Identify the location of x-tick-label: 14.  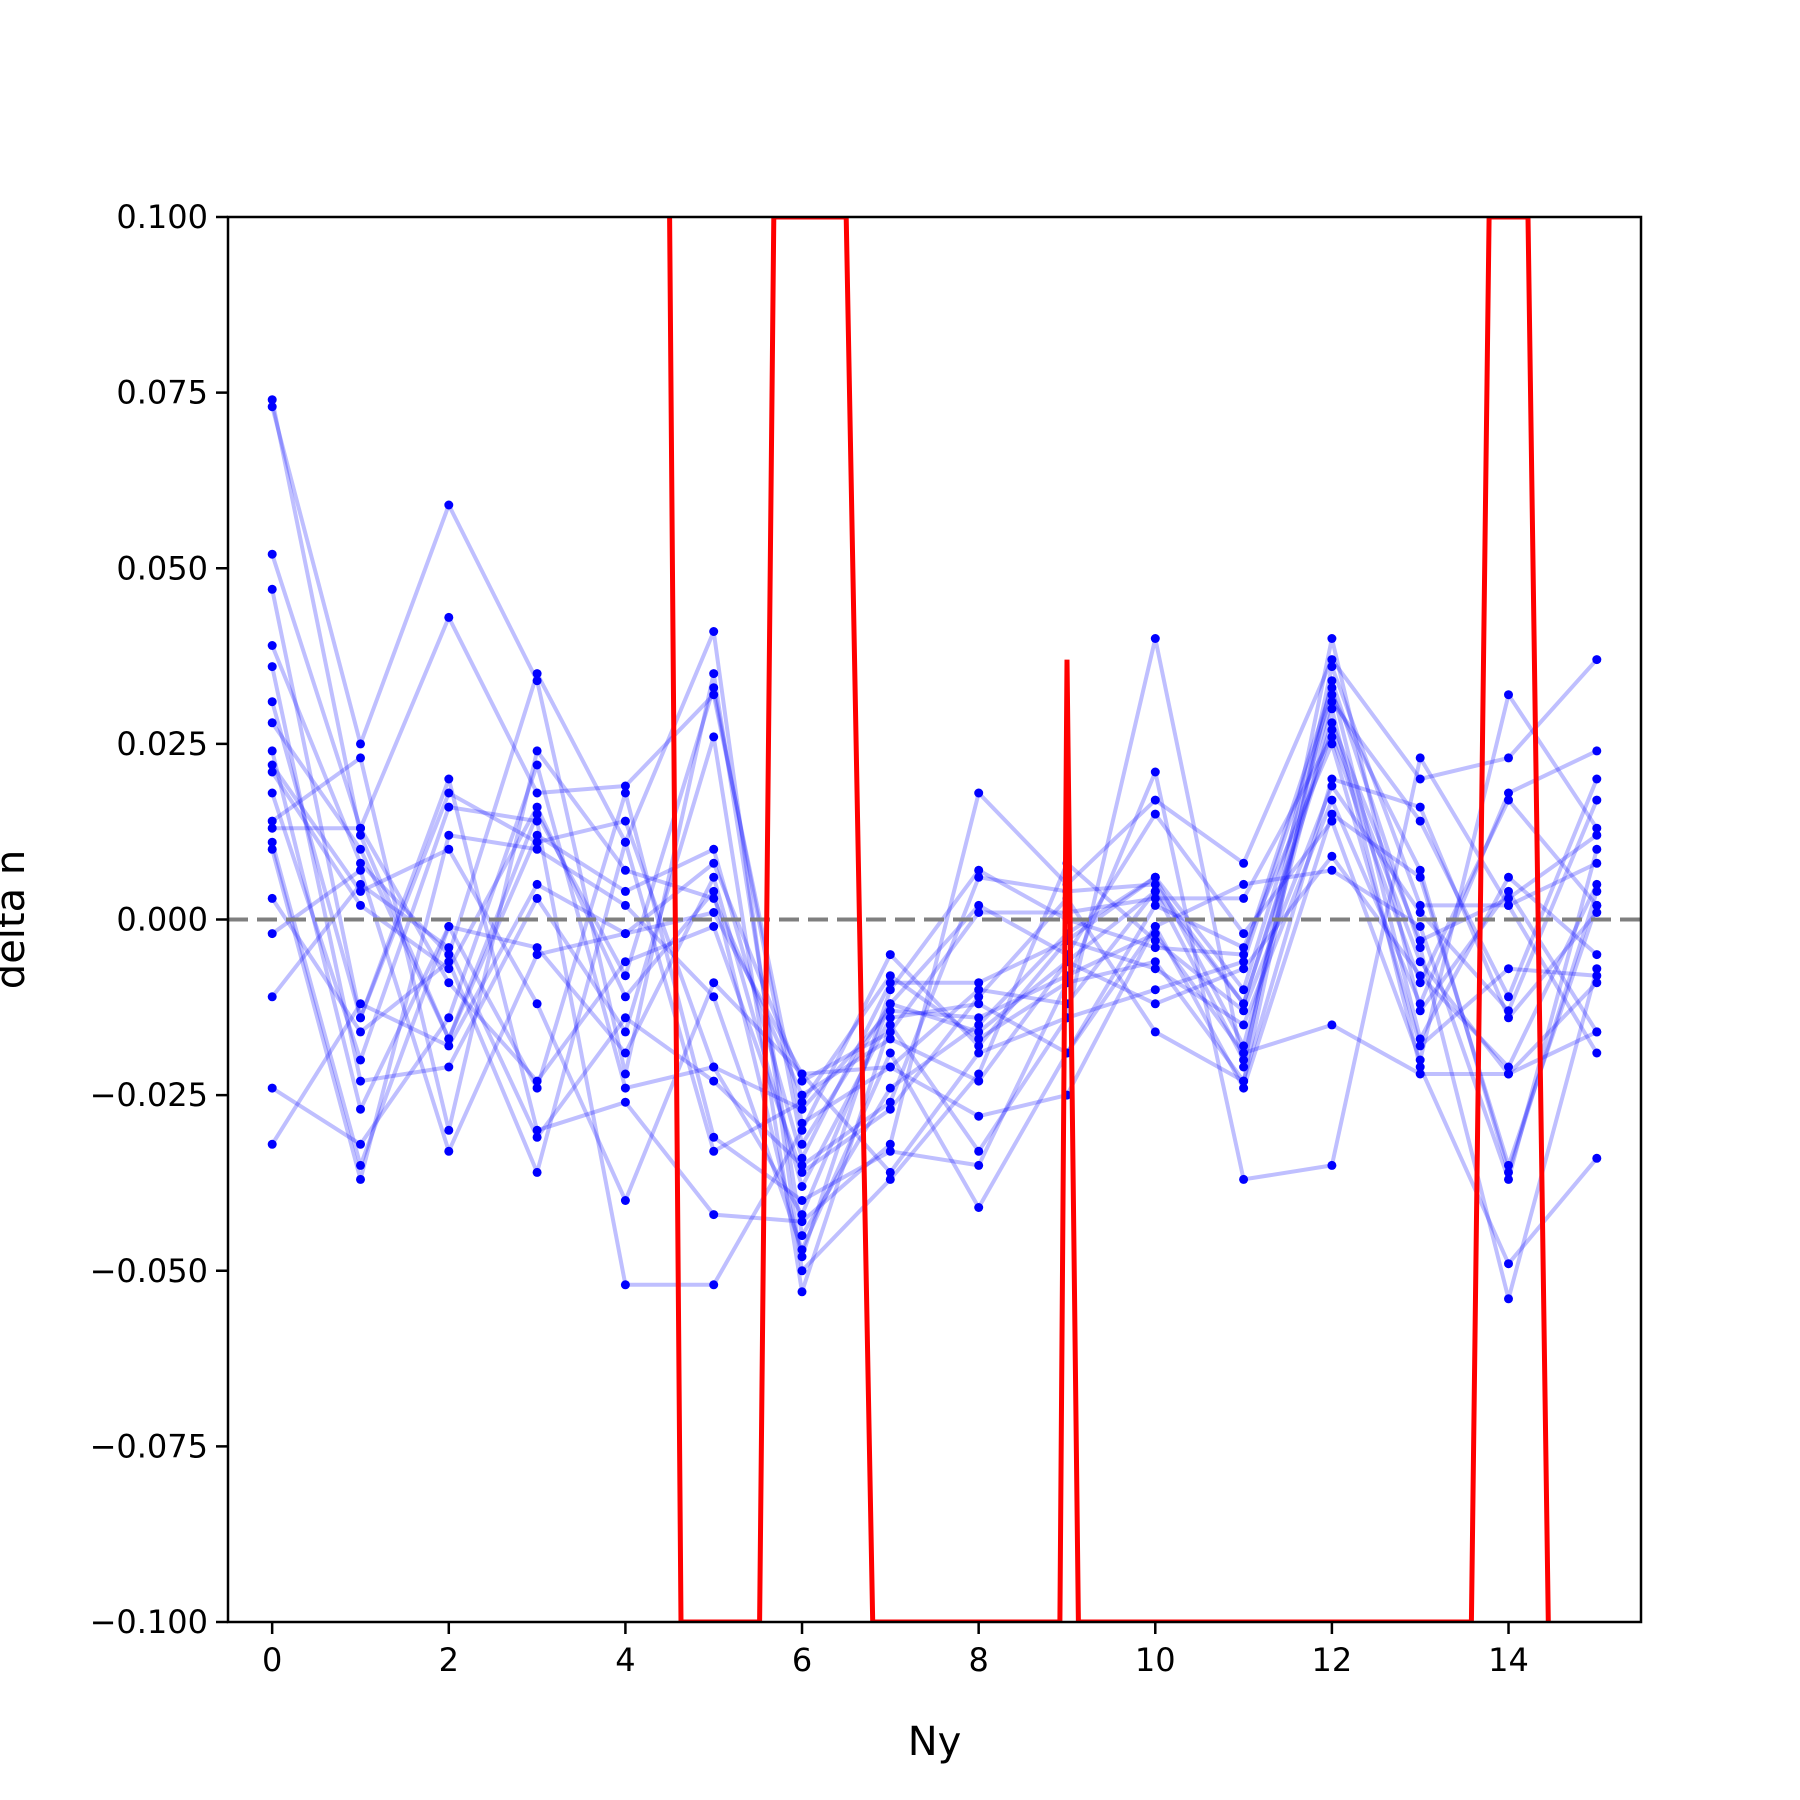
(1508, 1660).